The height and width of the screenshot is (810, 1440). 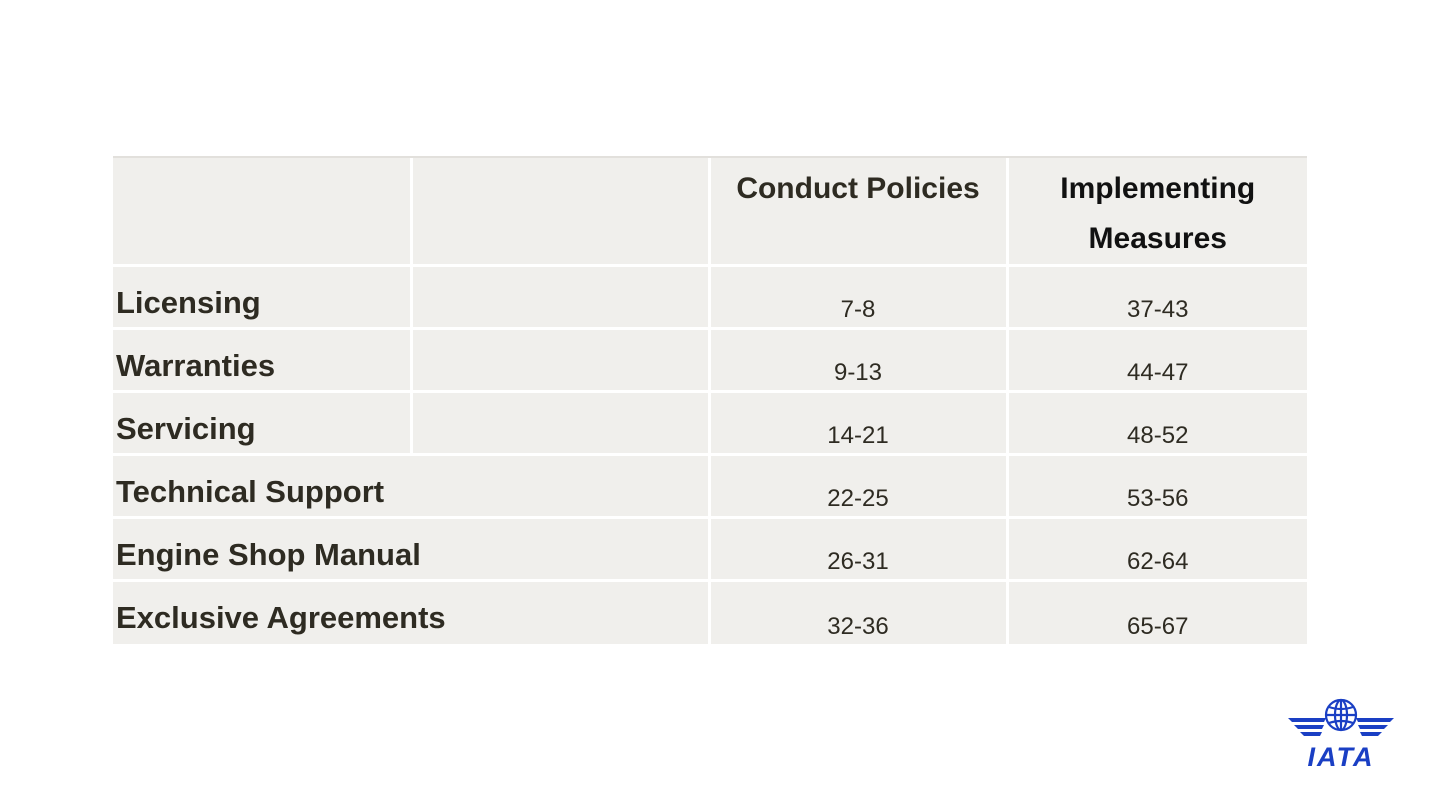 I want to click on implementing-value: 65-67, so click(x=1156, y=611).